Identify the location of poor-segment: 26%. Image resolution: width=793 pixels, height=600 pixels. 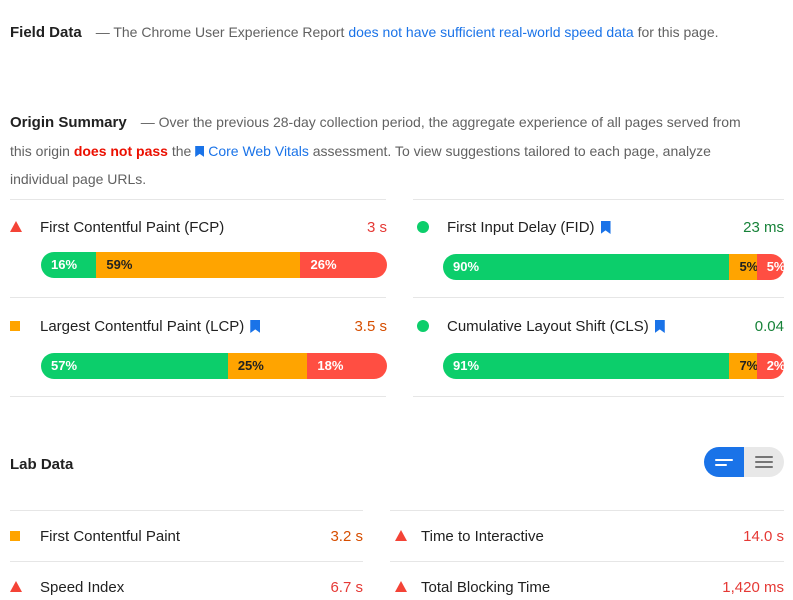
(343, 265).